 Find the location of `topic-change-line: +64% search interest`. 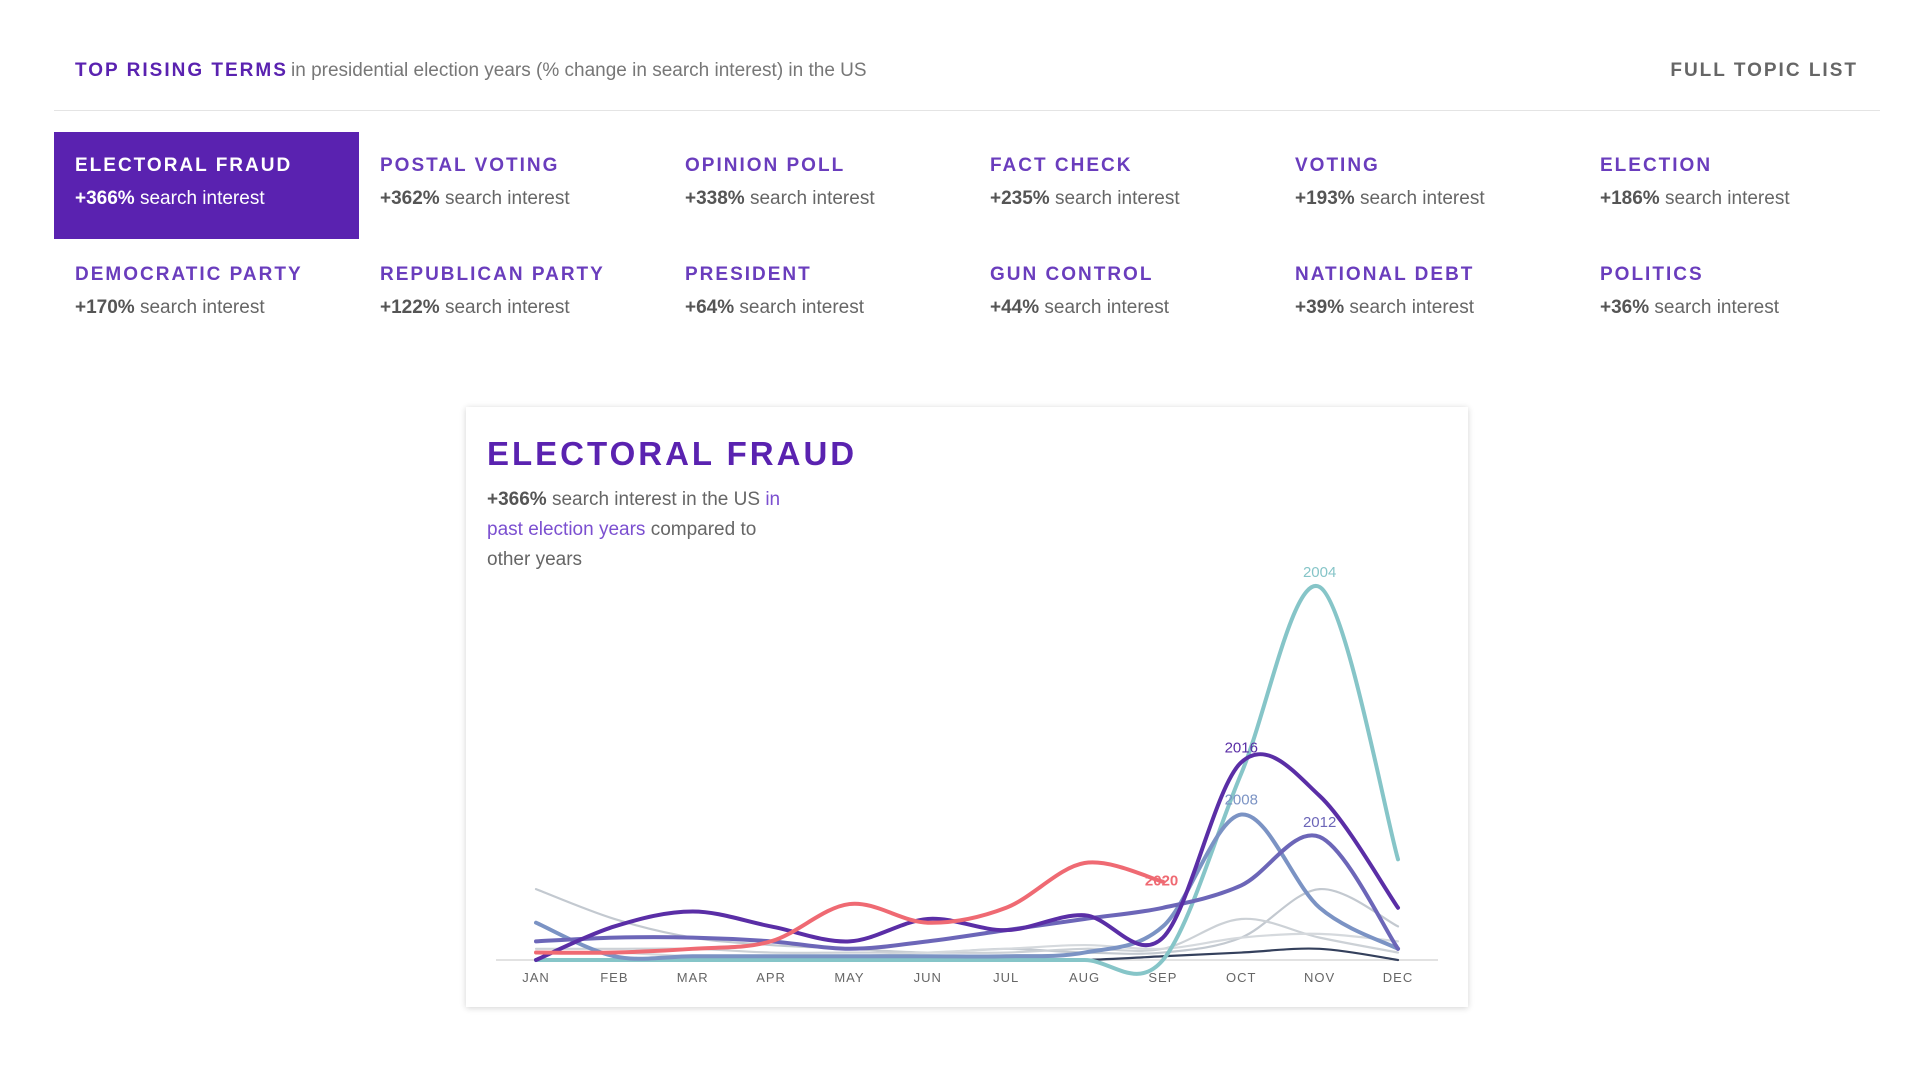

topic-change-line: +64% search interest is located at coordinates (827, 308).